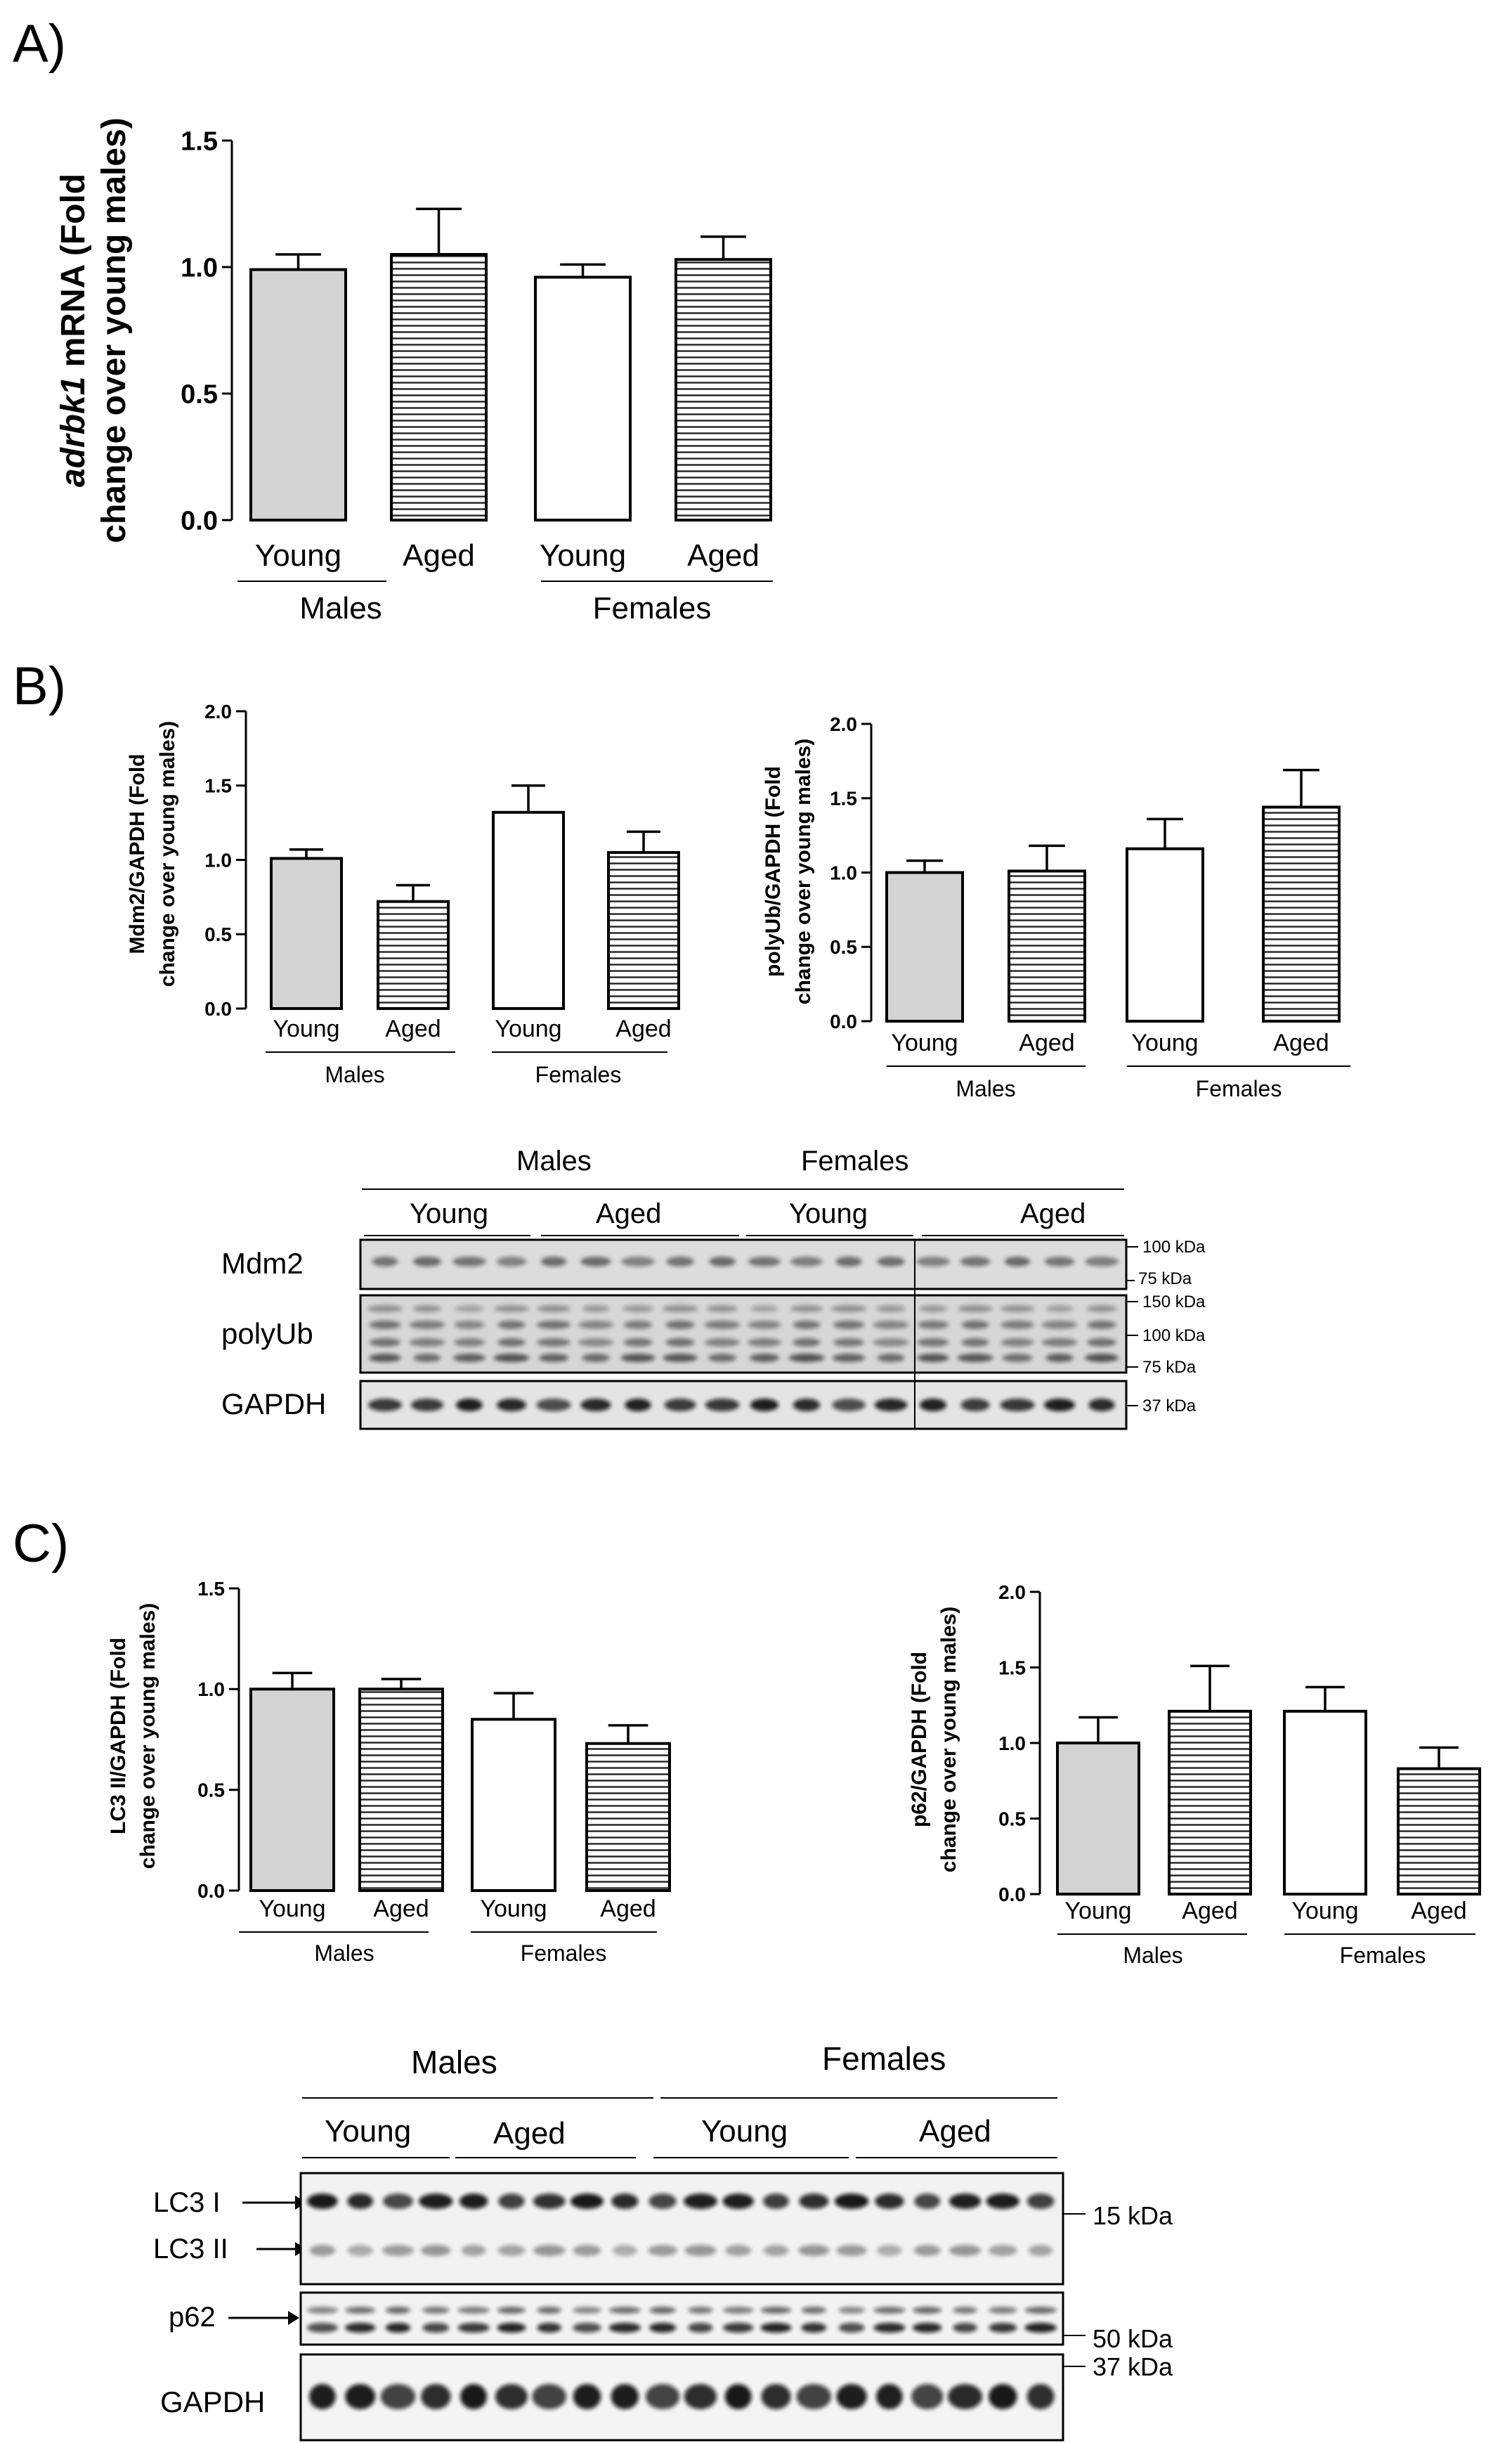 The width and height of the screenshot is (1512, 2443). What do you see at coordinates (513, 1909) in the screenshot?
I see `category-label: Young` at bounding box center [513, 1909].